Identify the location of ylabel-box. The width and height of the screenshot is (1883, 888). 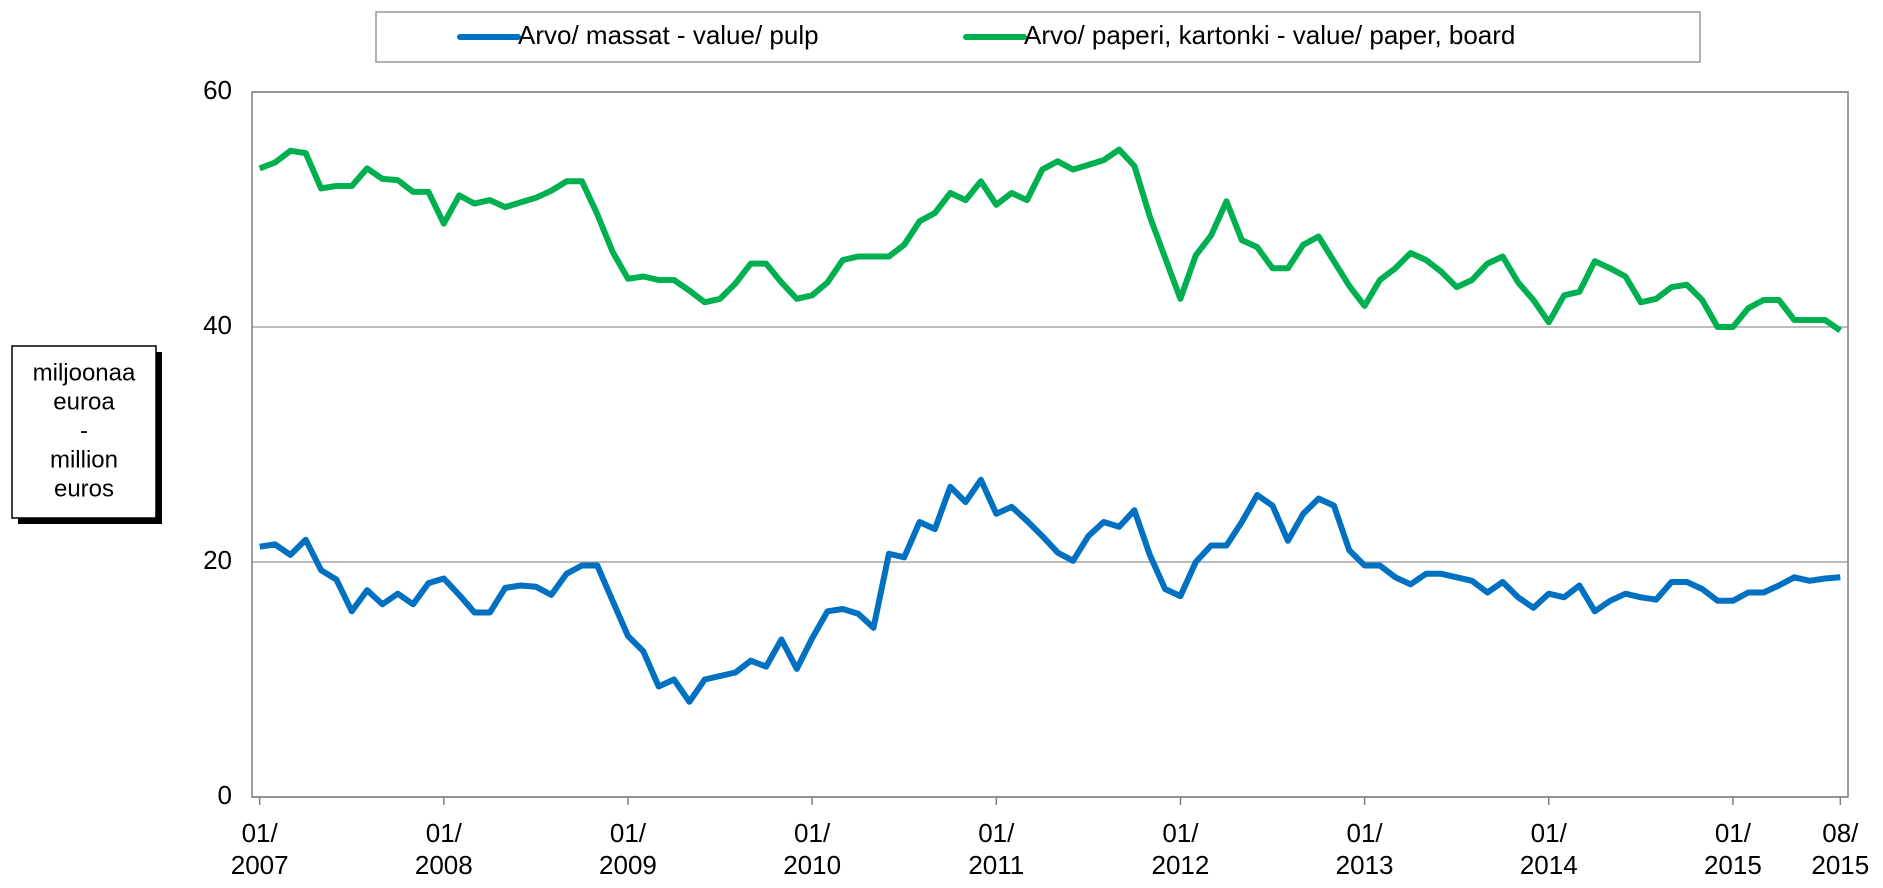
(84, 432).